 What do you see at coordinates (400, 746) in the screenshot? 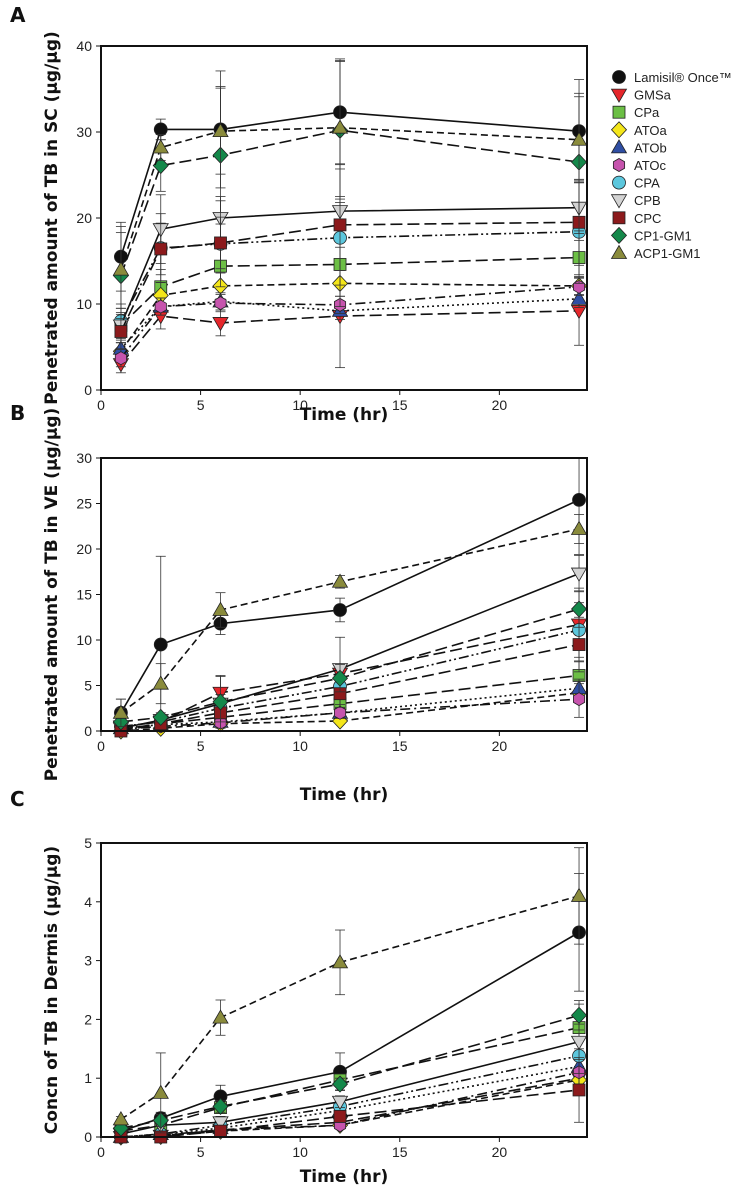
I see `x-tick-label: 15` at bounding box center [400, 746].